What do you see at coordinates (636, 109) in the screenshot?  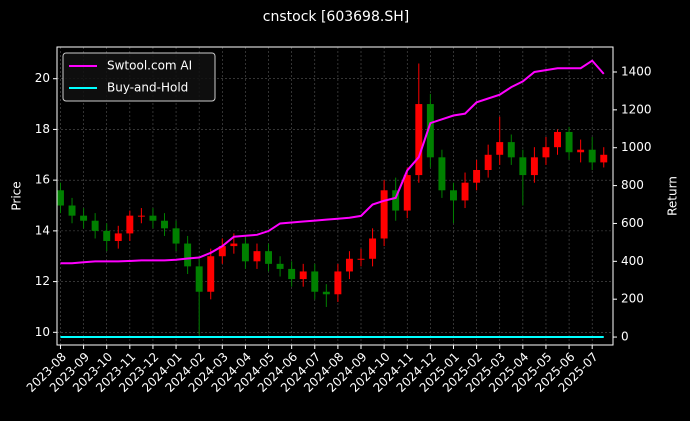 I see `y2-tick-label: 1200` at bounding box center [636, 109].